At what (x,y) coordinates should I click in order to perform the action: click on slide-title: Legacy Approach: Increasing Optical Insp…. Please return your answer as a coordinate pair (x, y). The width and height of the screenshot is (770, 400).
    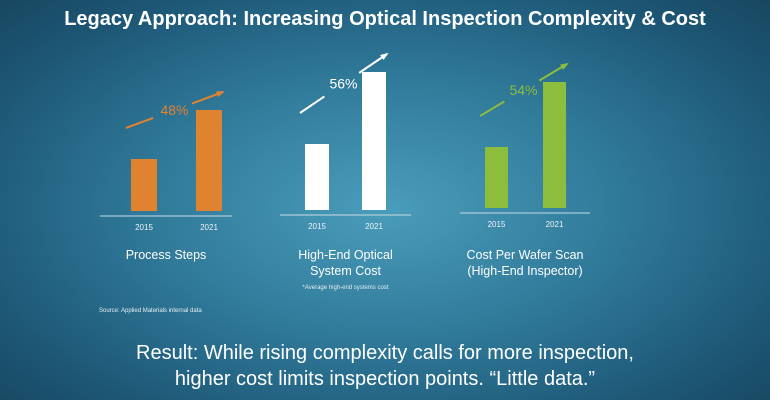
    Looking at the image, I should click on (385, 19).